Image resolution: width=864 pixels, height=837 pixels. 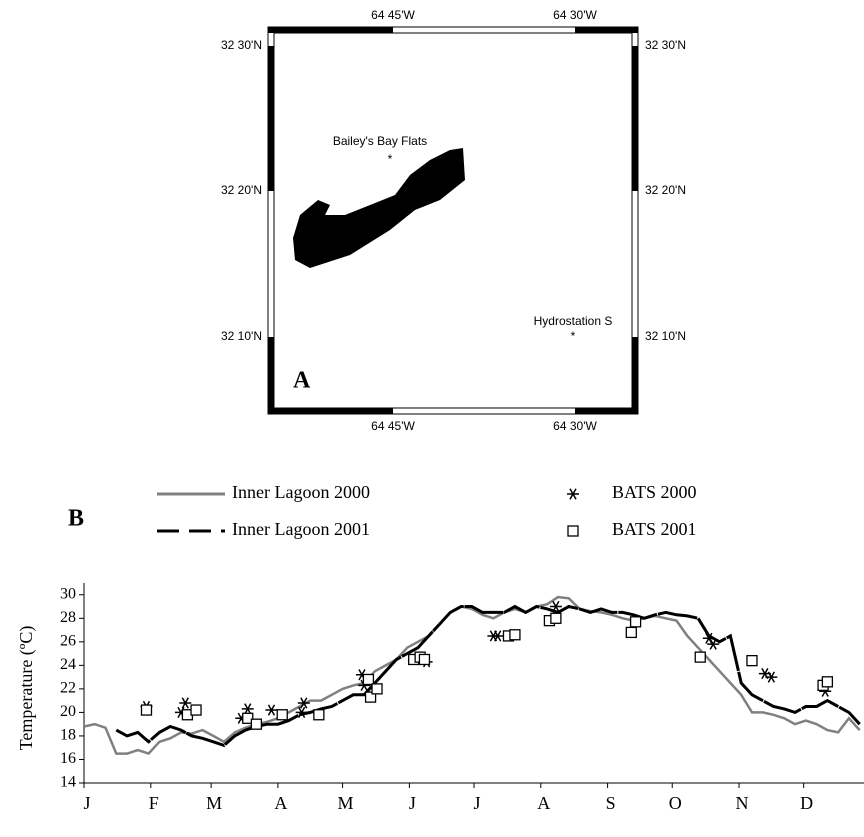 I want to click on y-tick-label: 26, so click(x=68, y=640).